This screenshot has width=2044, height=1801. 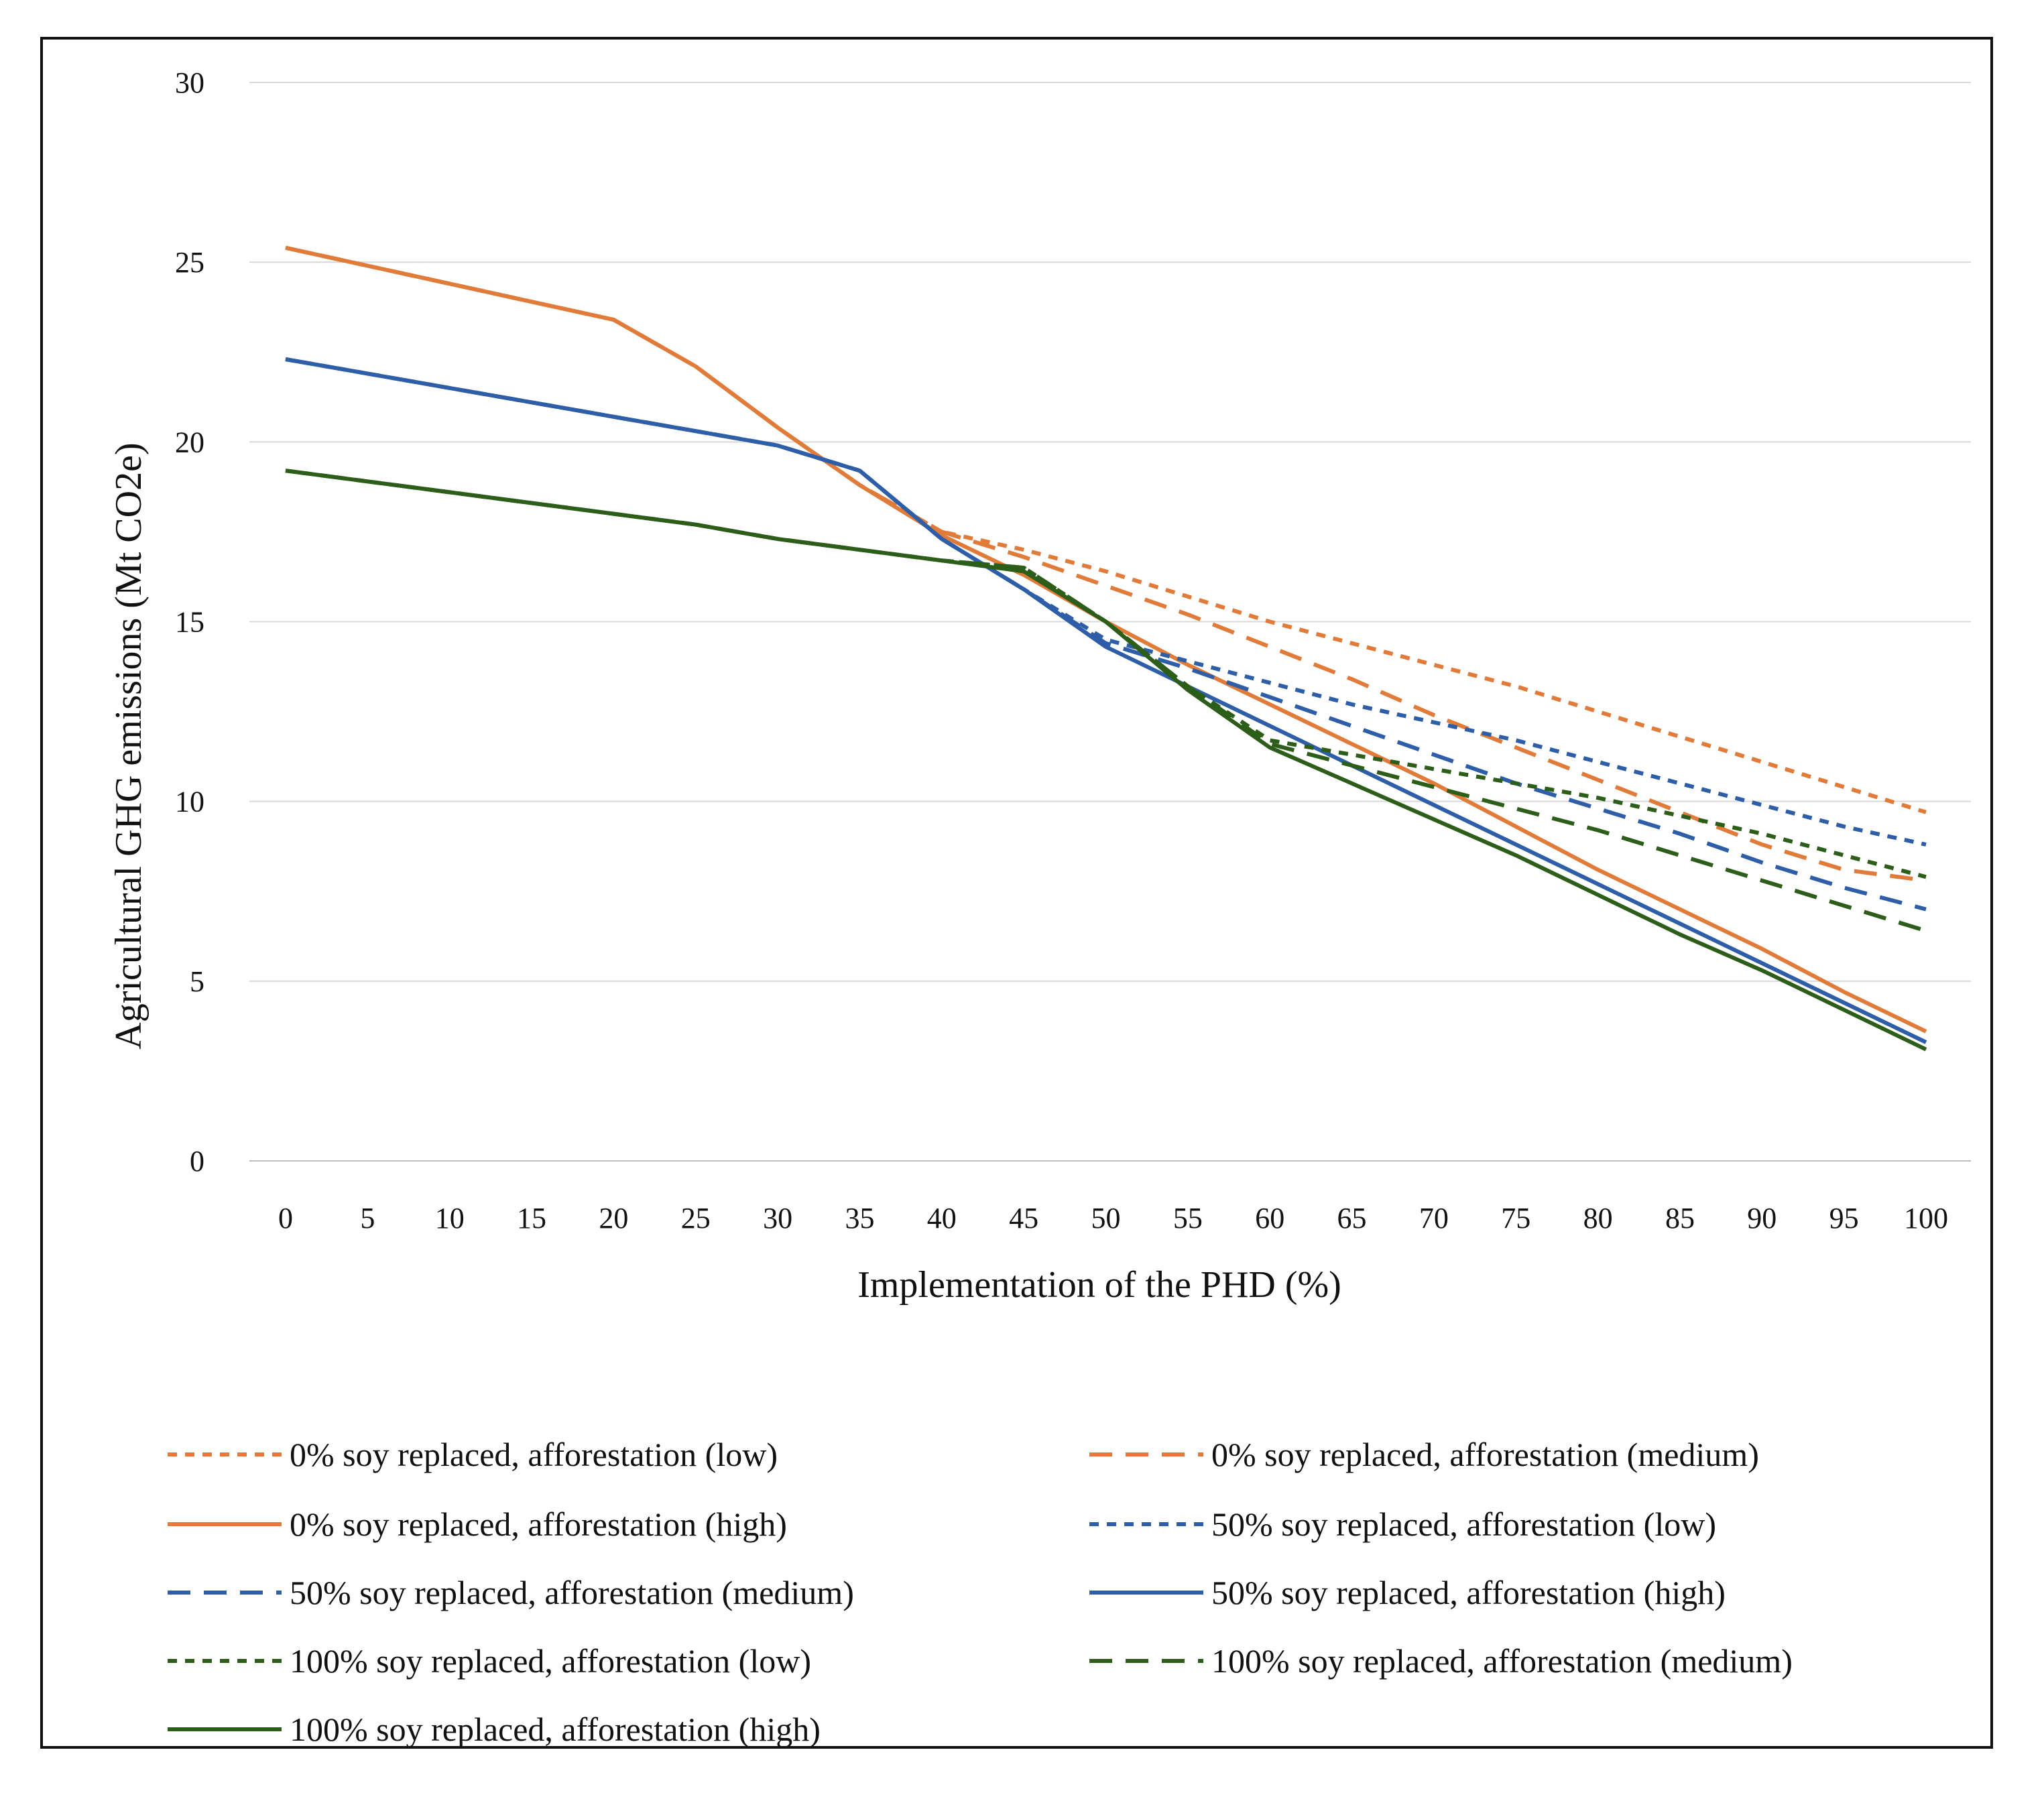 I want to click on x-tick-label: 70, so click(x=1434, y=1219).